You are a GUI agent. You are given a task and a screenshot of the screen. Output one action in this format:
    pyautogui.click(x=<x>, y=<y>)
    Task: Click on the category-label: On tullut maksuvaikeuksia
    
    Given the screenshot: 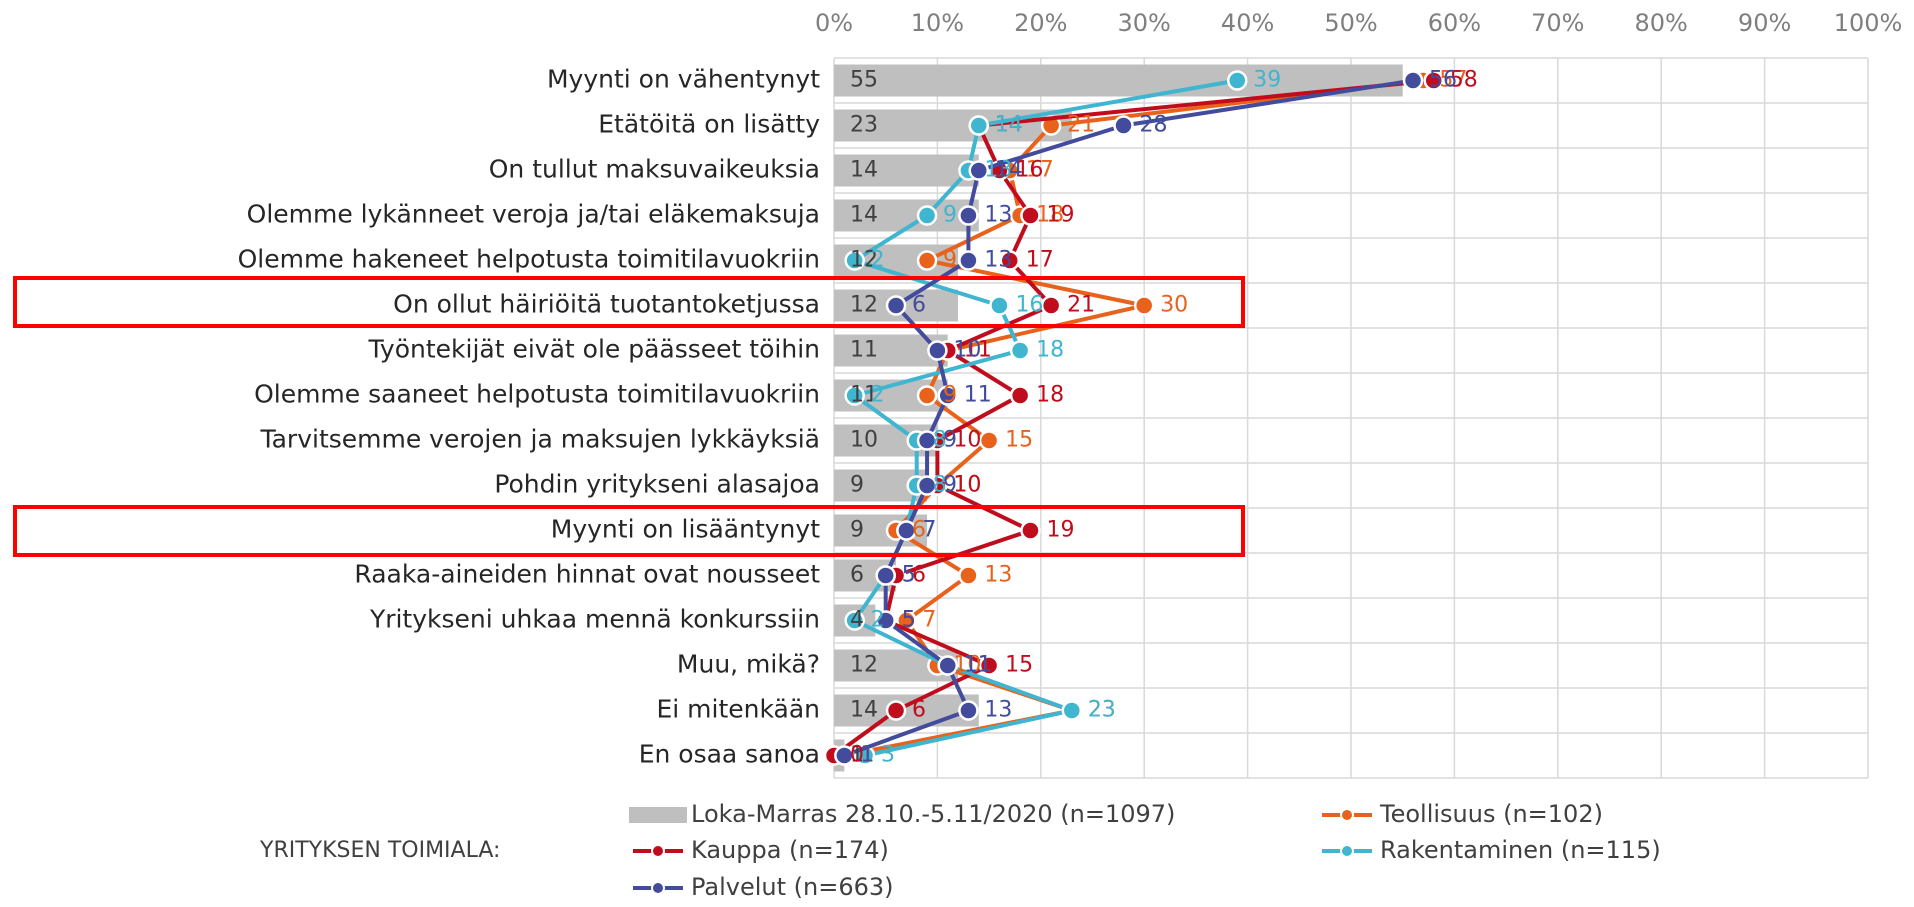 What is the action you would take?
    pyautogui.click(x=654, y=169)
    